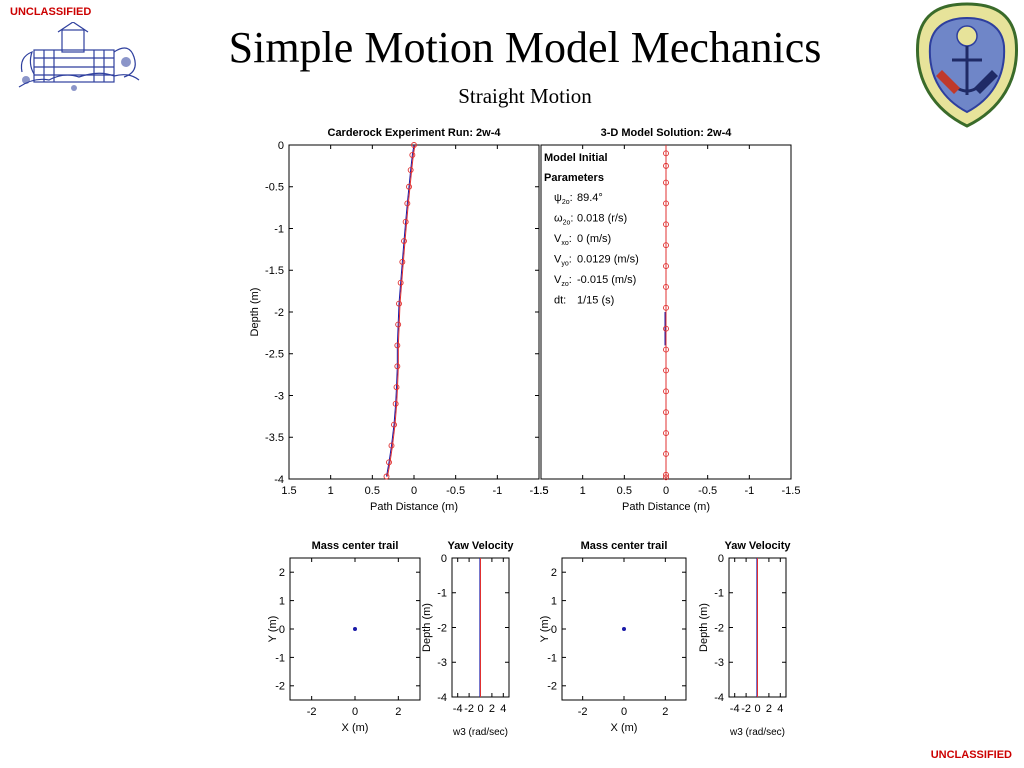  Describe the element at coordinates (563, 220) in the screenshot. I see `annotation-param: ω2o:` at that location.